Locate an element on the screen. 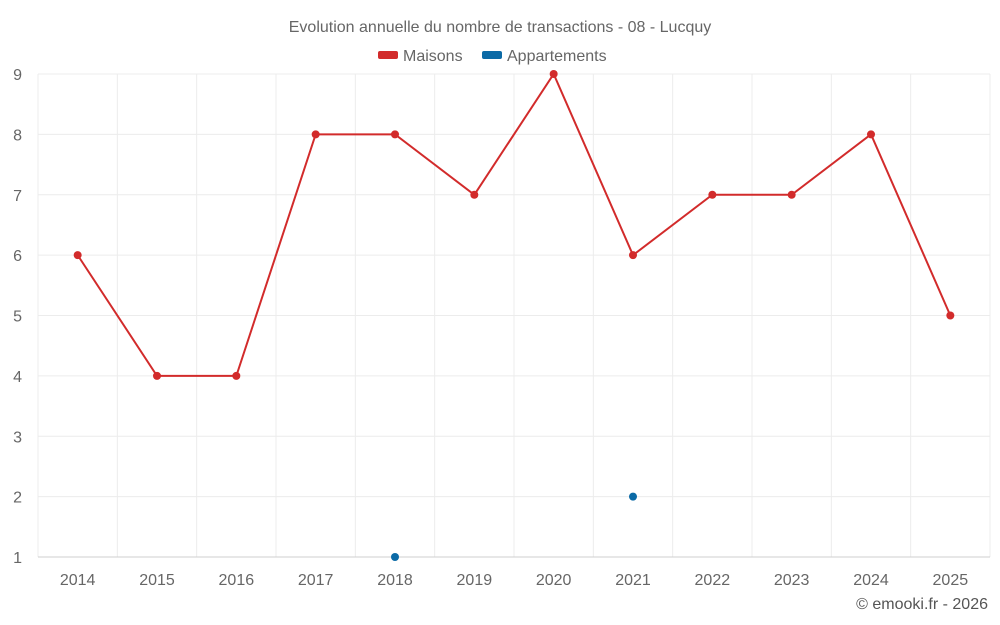 The height and width of the screenshot is (625, 1000). y-axis: 1 2 3 4 5 6 7 8 9 is located at coordinates (17, 317).